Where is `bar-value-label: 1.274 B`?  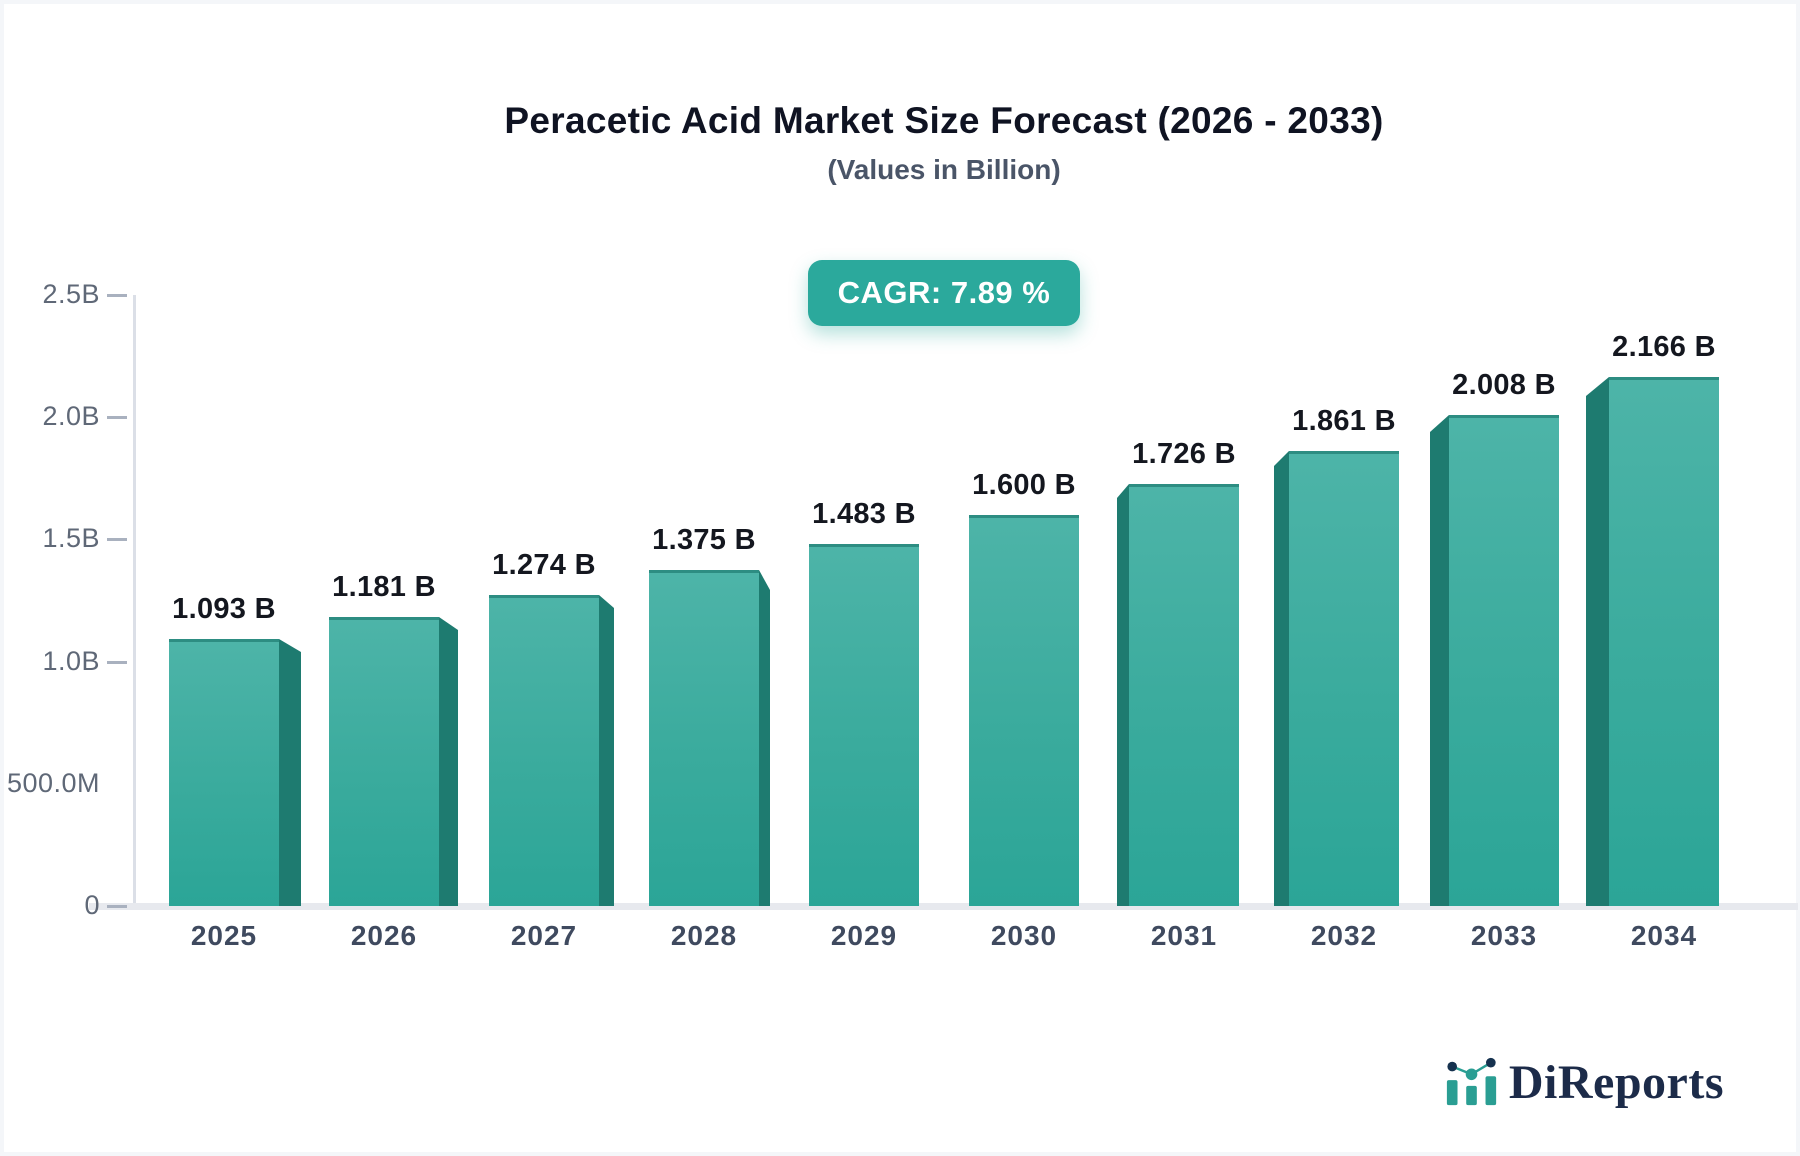
bar-value-label: 1.274 B is located at coordinates (544, 565).